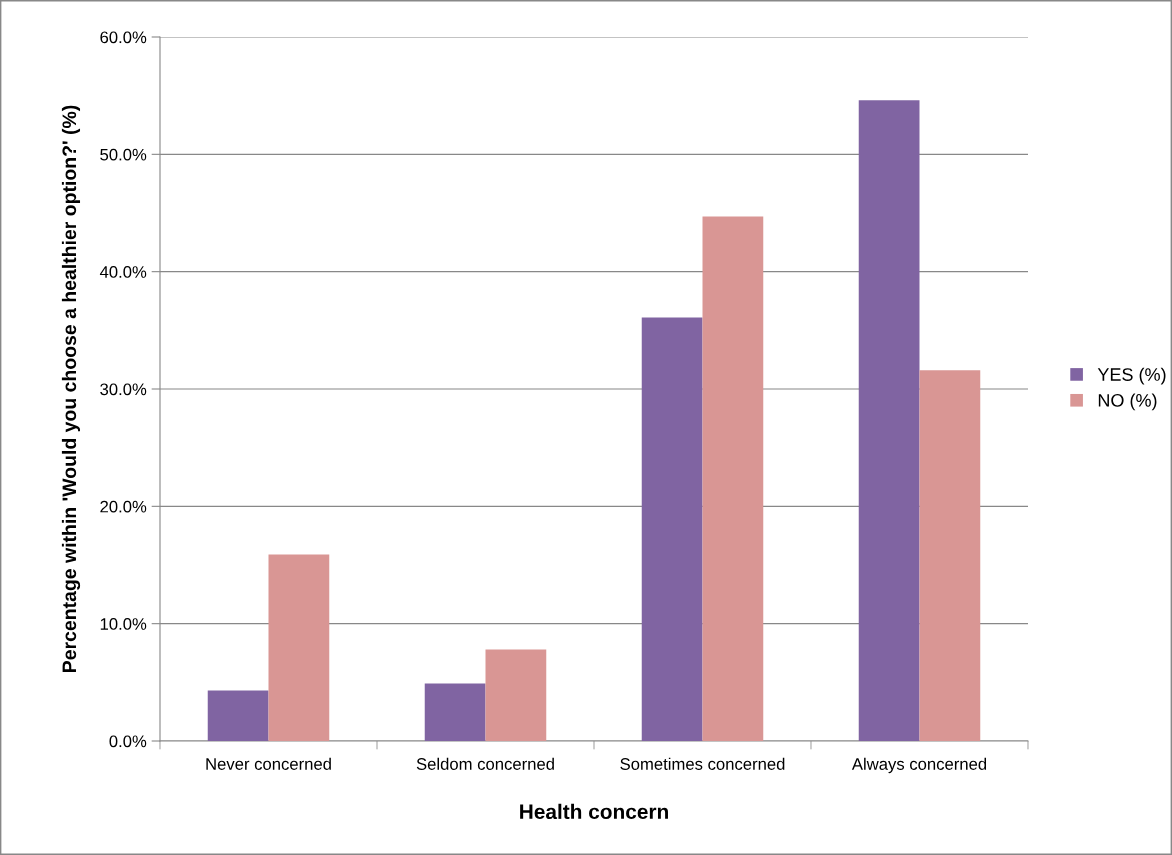  What do you see at coordinates (485, 763) in the screenshot?
I see `x-tick-label: Seldom concerned` at bounding box center [485, 763].